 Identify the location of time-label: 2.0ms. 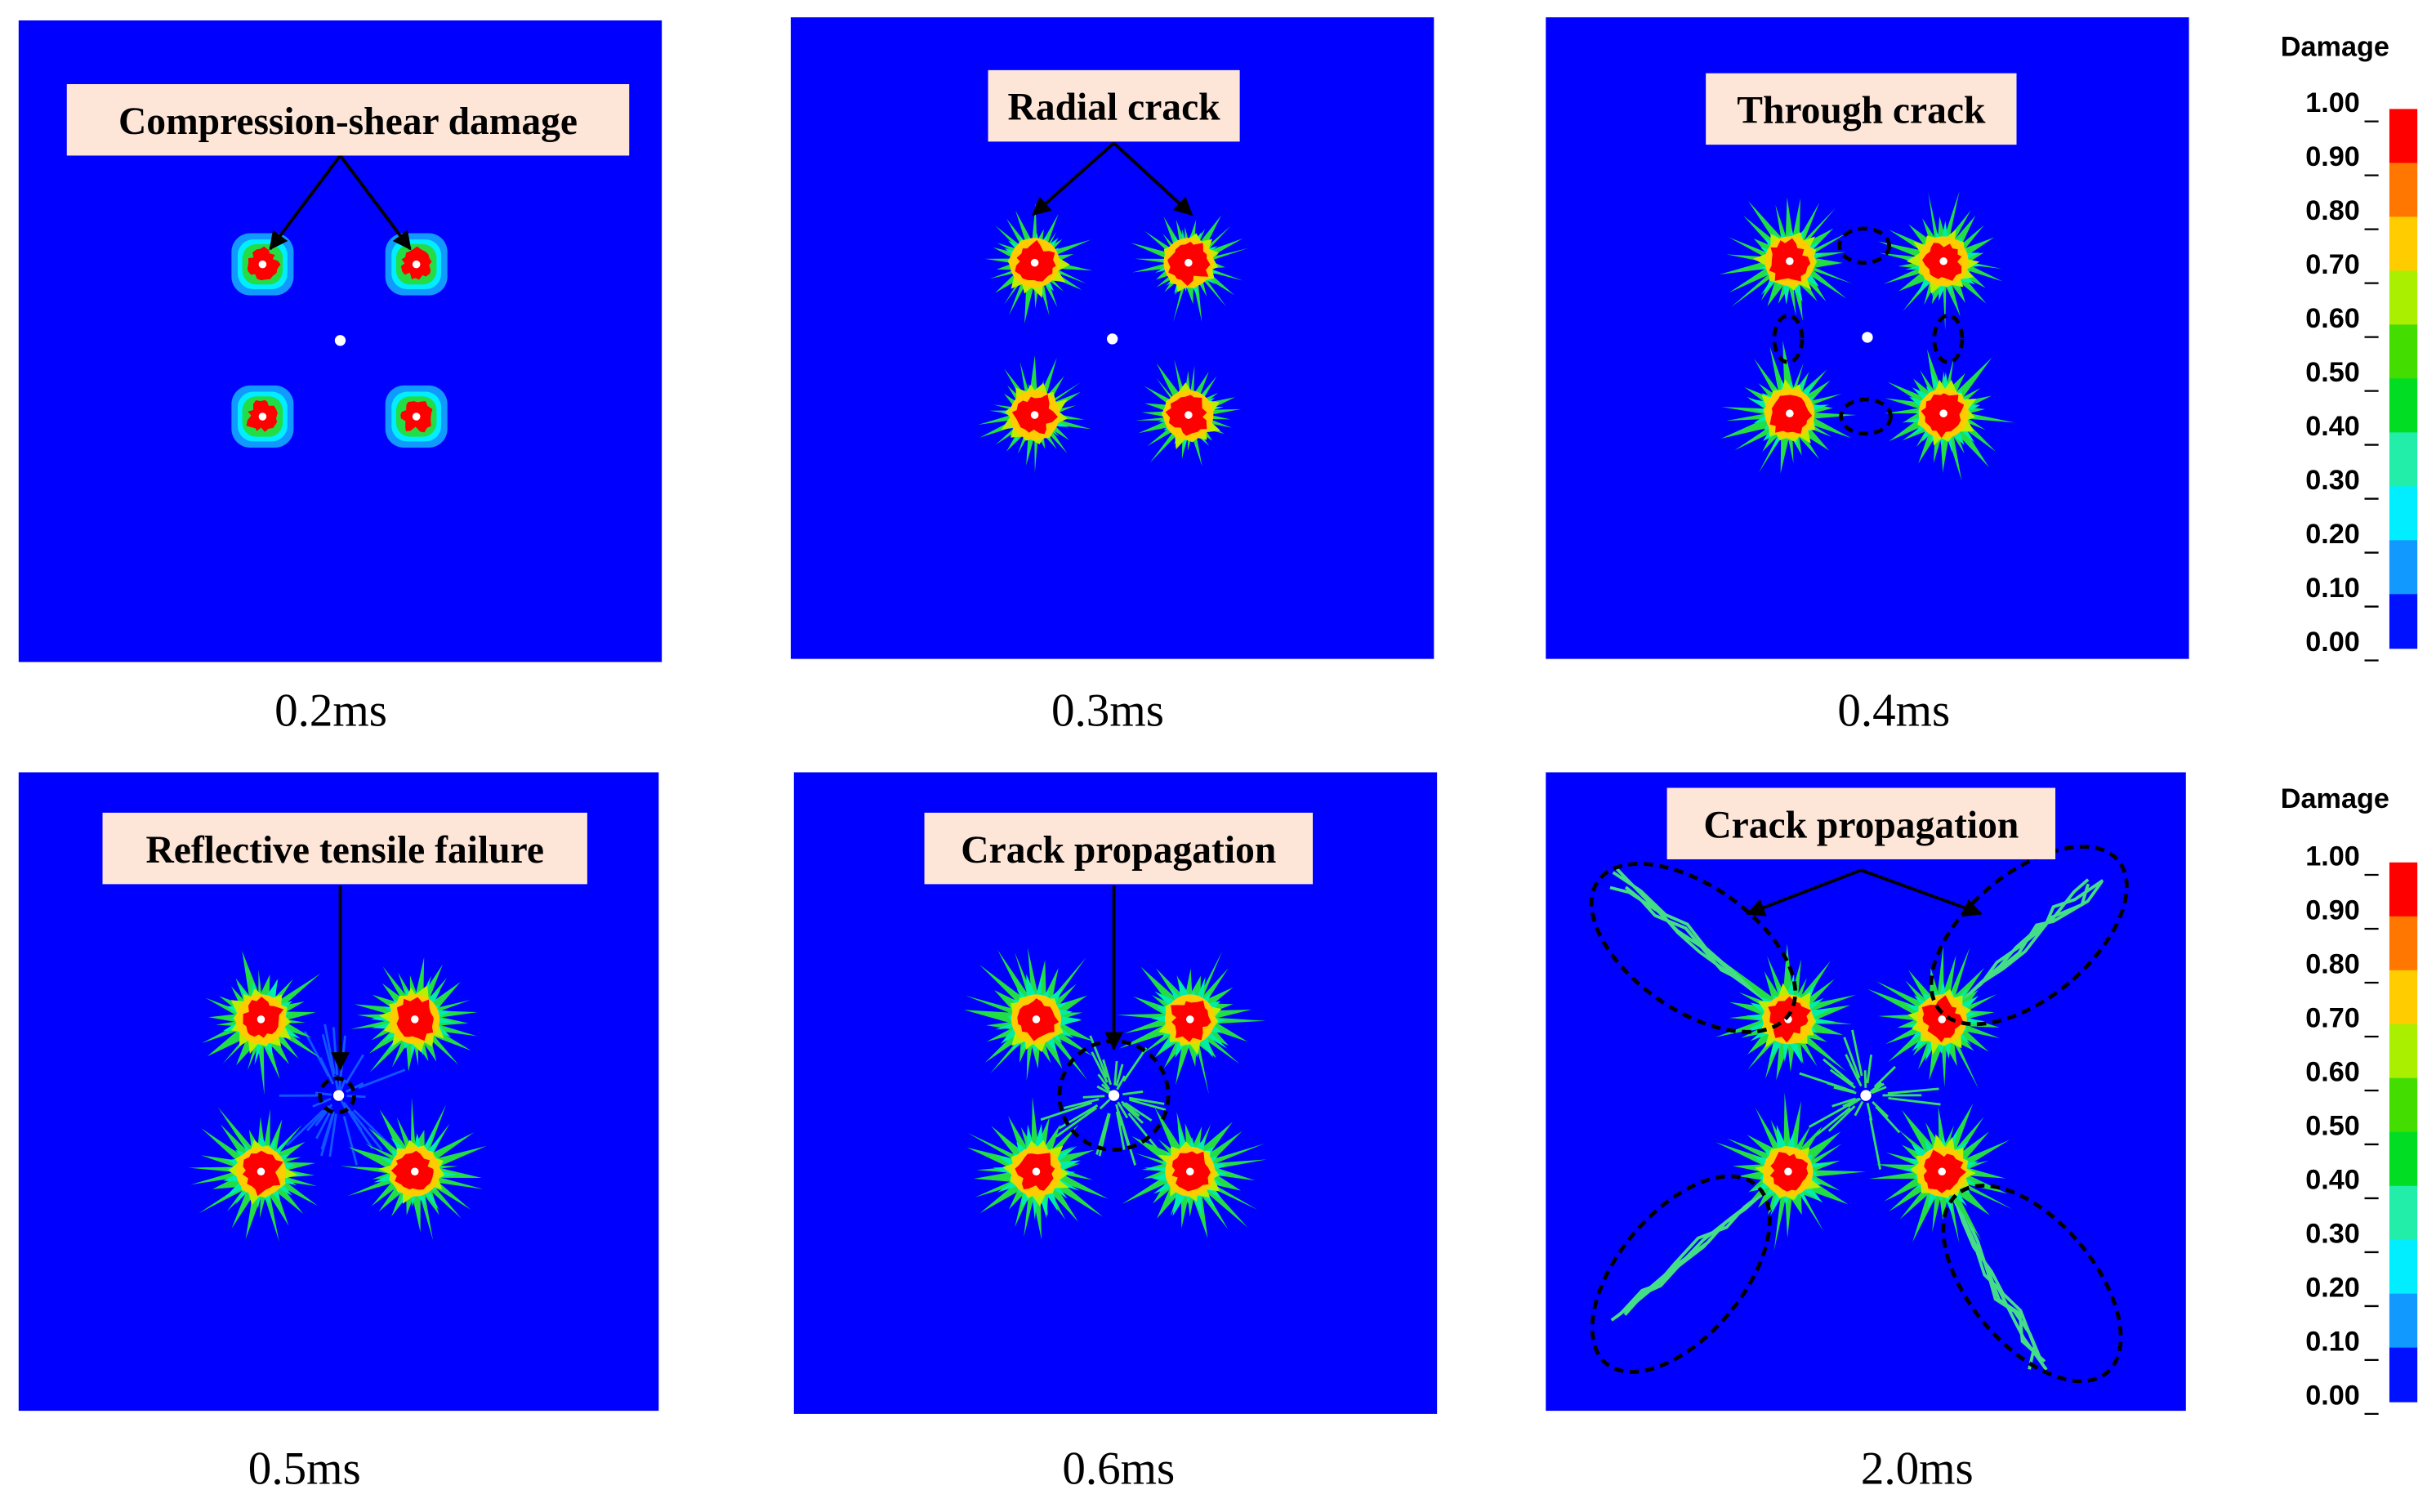
(1917, 1468).